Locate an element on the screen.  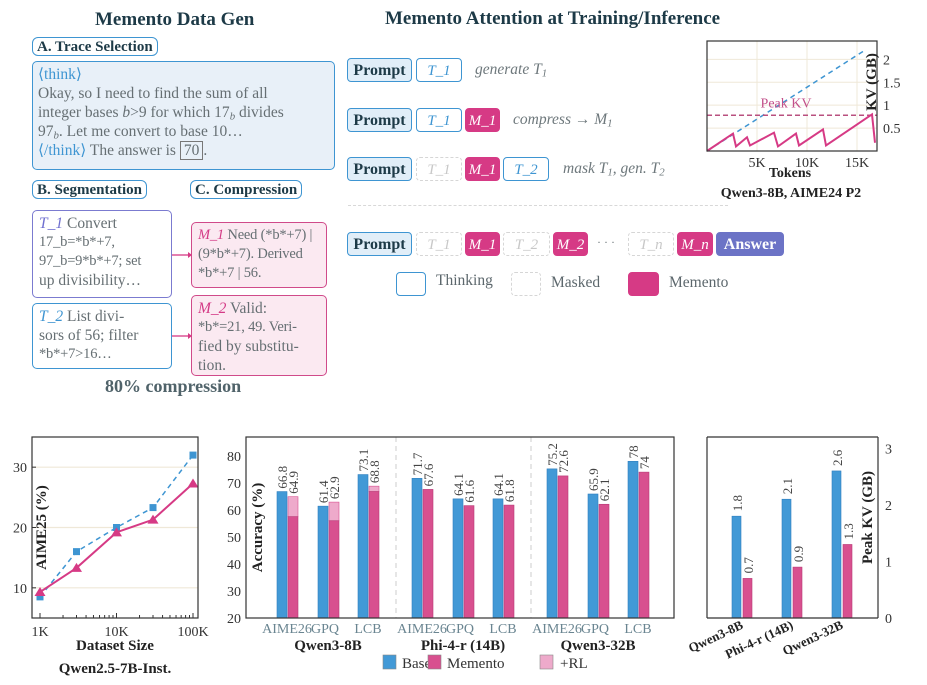
value-label: 1.3 is located at coordinates (848, 531).